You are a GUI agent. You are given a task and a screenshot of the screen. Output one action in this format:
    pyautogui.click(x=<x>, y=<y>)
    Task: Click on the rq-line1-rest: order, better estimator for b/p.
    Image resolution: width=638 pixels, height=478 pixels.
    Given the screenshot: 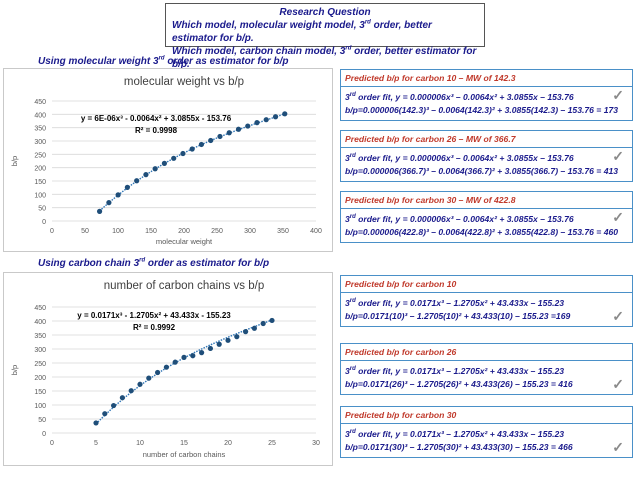 What is the action you would take?
    pyautogui.click(x=302, y=32)
    